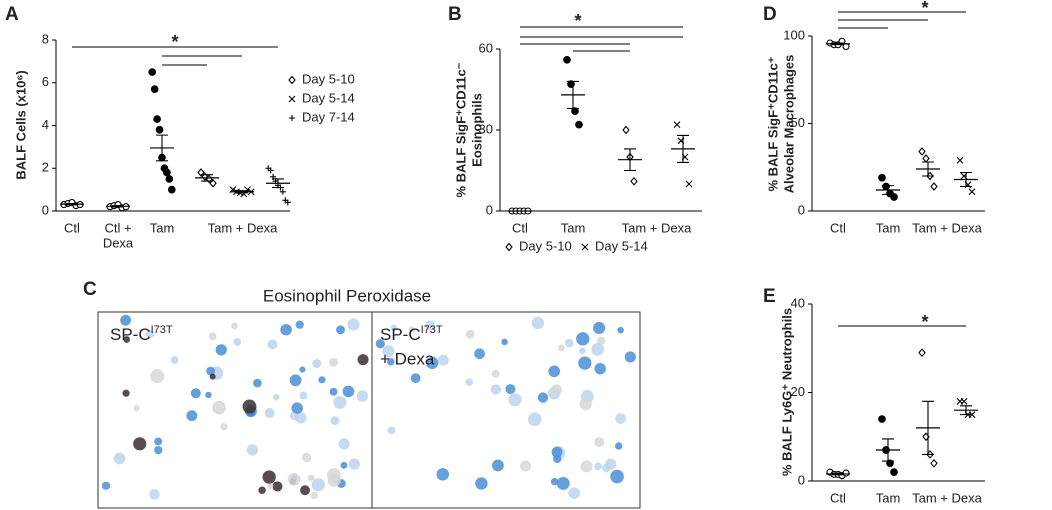 The image size is (1052, 510). I want to click on micrograph-label: + Dexa, so click(407, 358).